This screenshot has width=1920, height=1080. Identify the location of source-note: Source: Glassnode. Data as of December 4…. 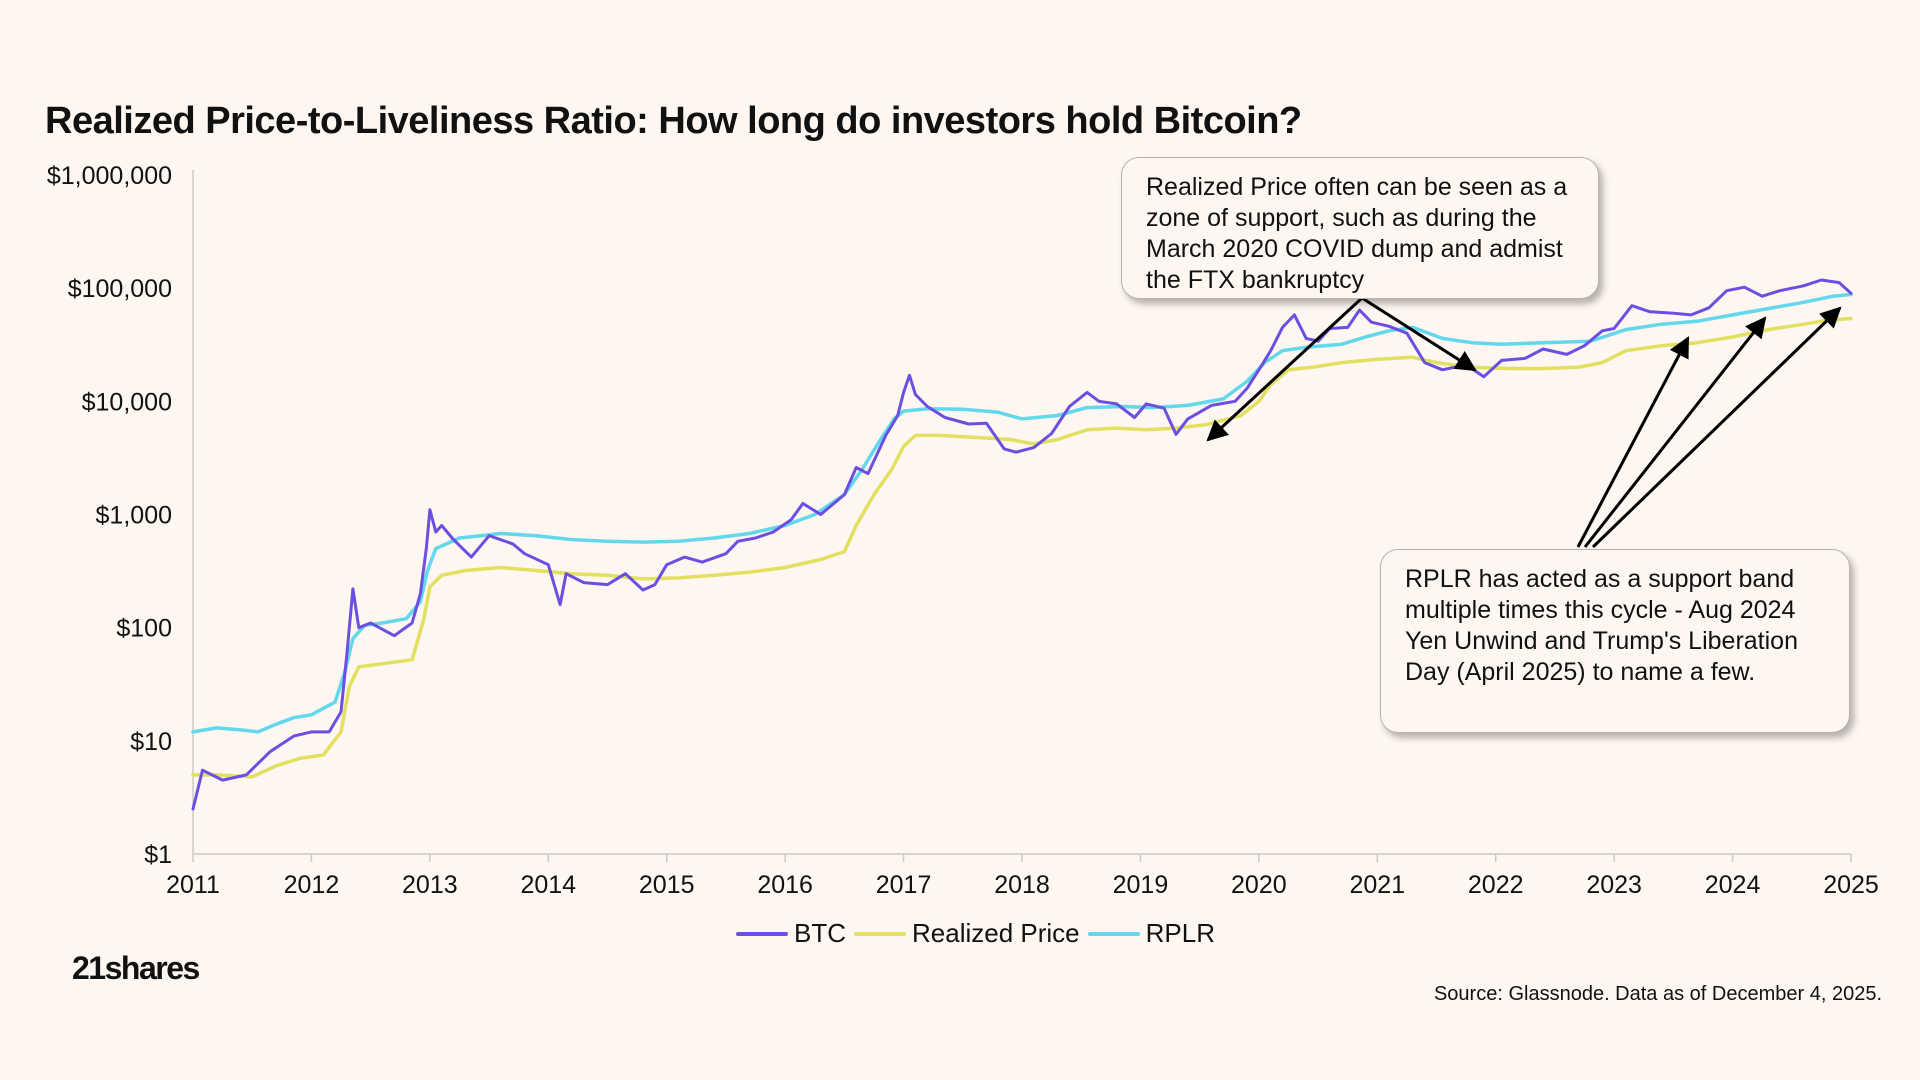
(1657, 994).